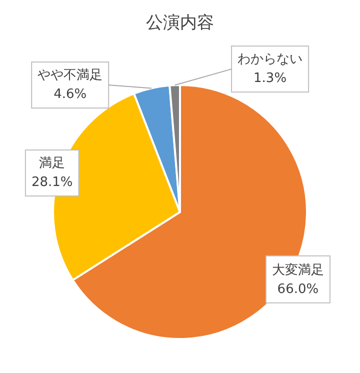 The width and height of the screenshot is (360, 373). What do you see at coordinates (298, 270) in the screenshot?
I see `slice-label: 大変満足` at bounding box center [298, 270].